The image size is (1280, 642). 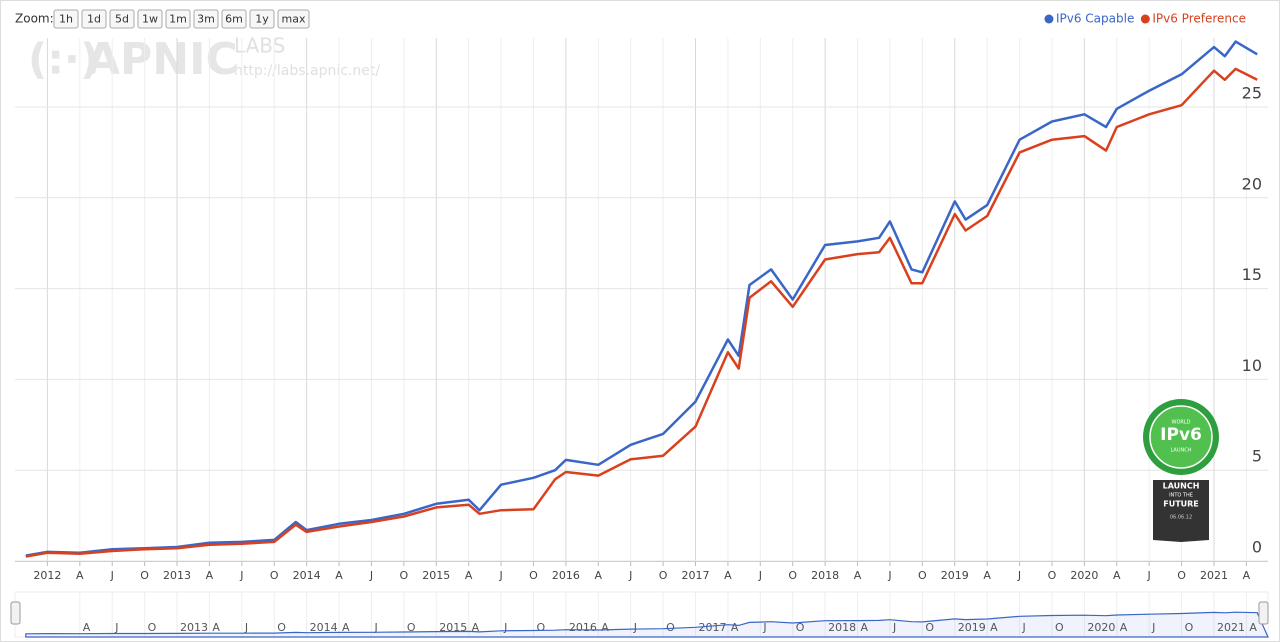 I want to click on badge-slogan: LAUNCH, so click(x=1181, y=486).